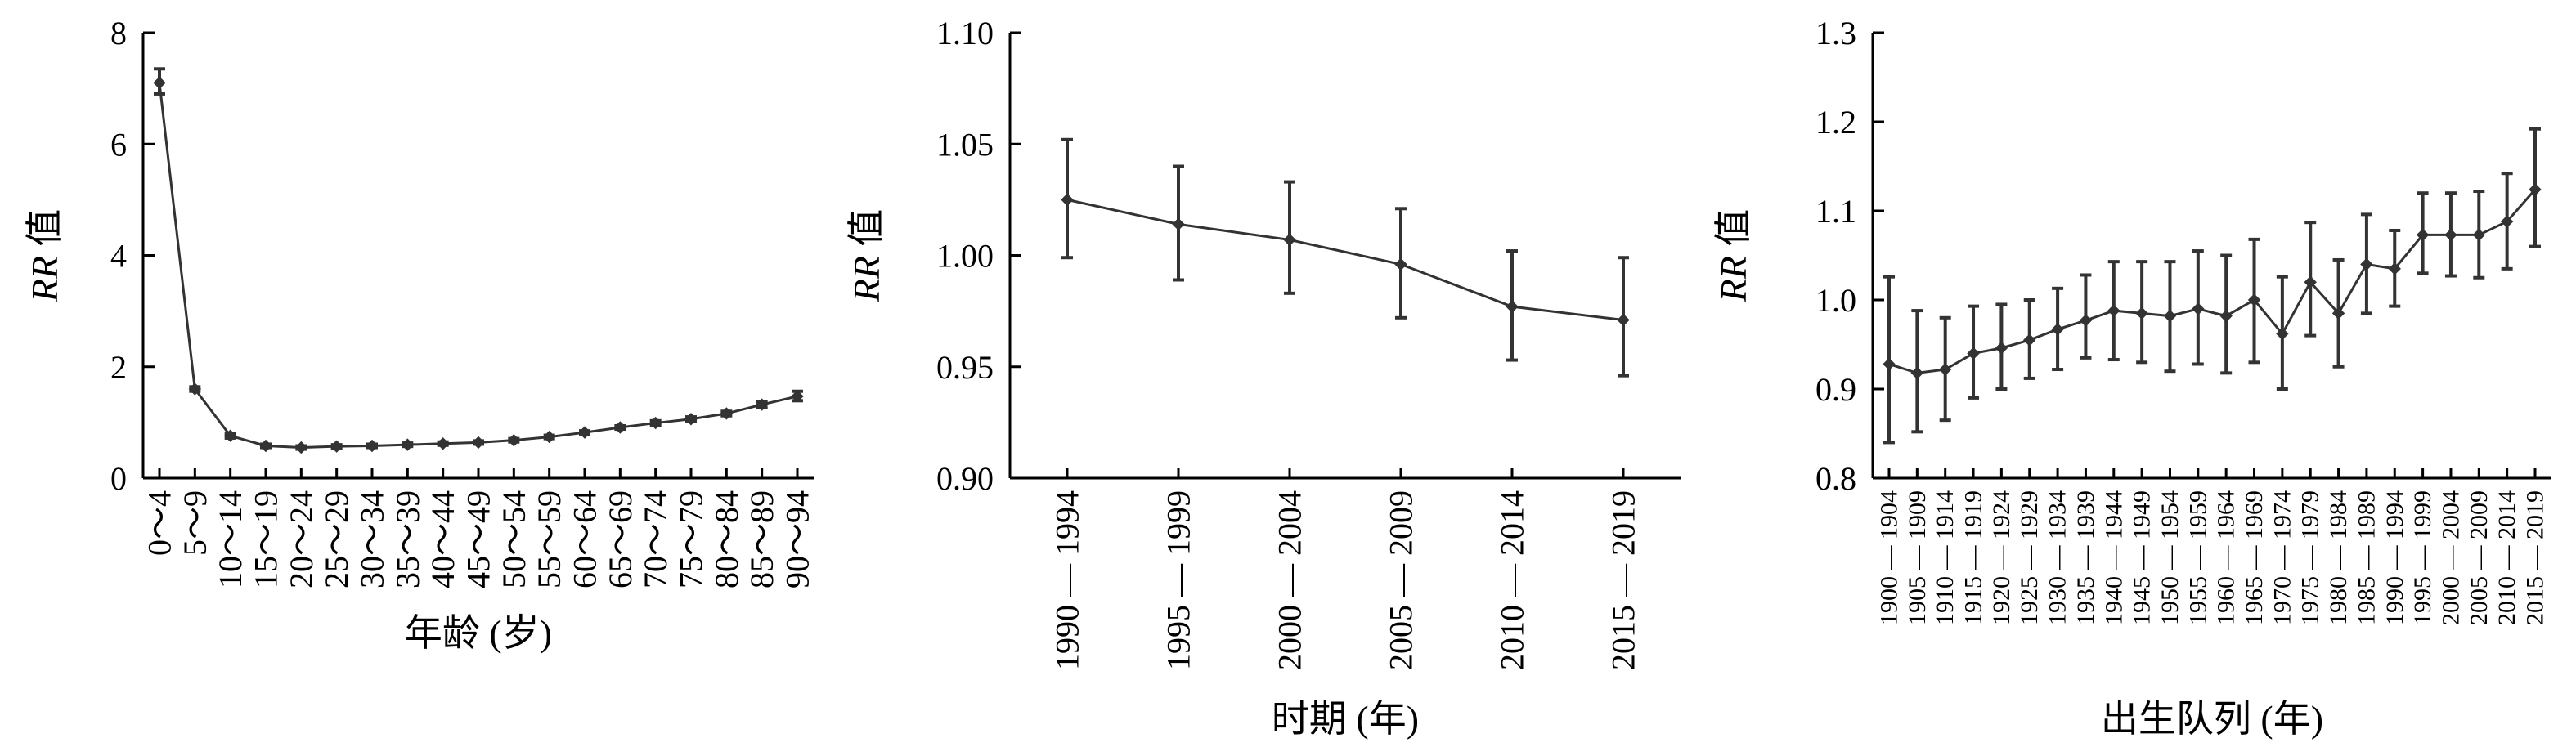  I want to click on chart-period-x-tick-label: 2010 — 2014, so click(1512, 580).